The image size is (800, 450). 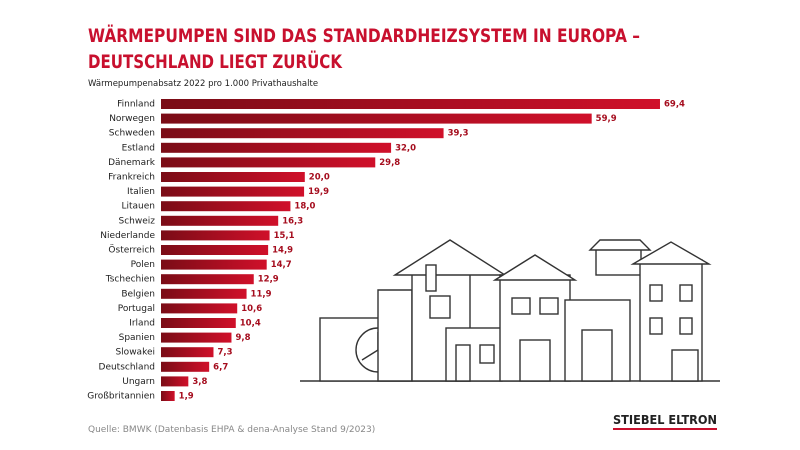 I want to click on value-label: 18,0, so click(x=304, y=207).